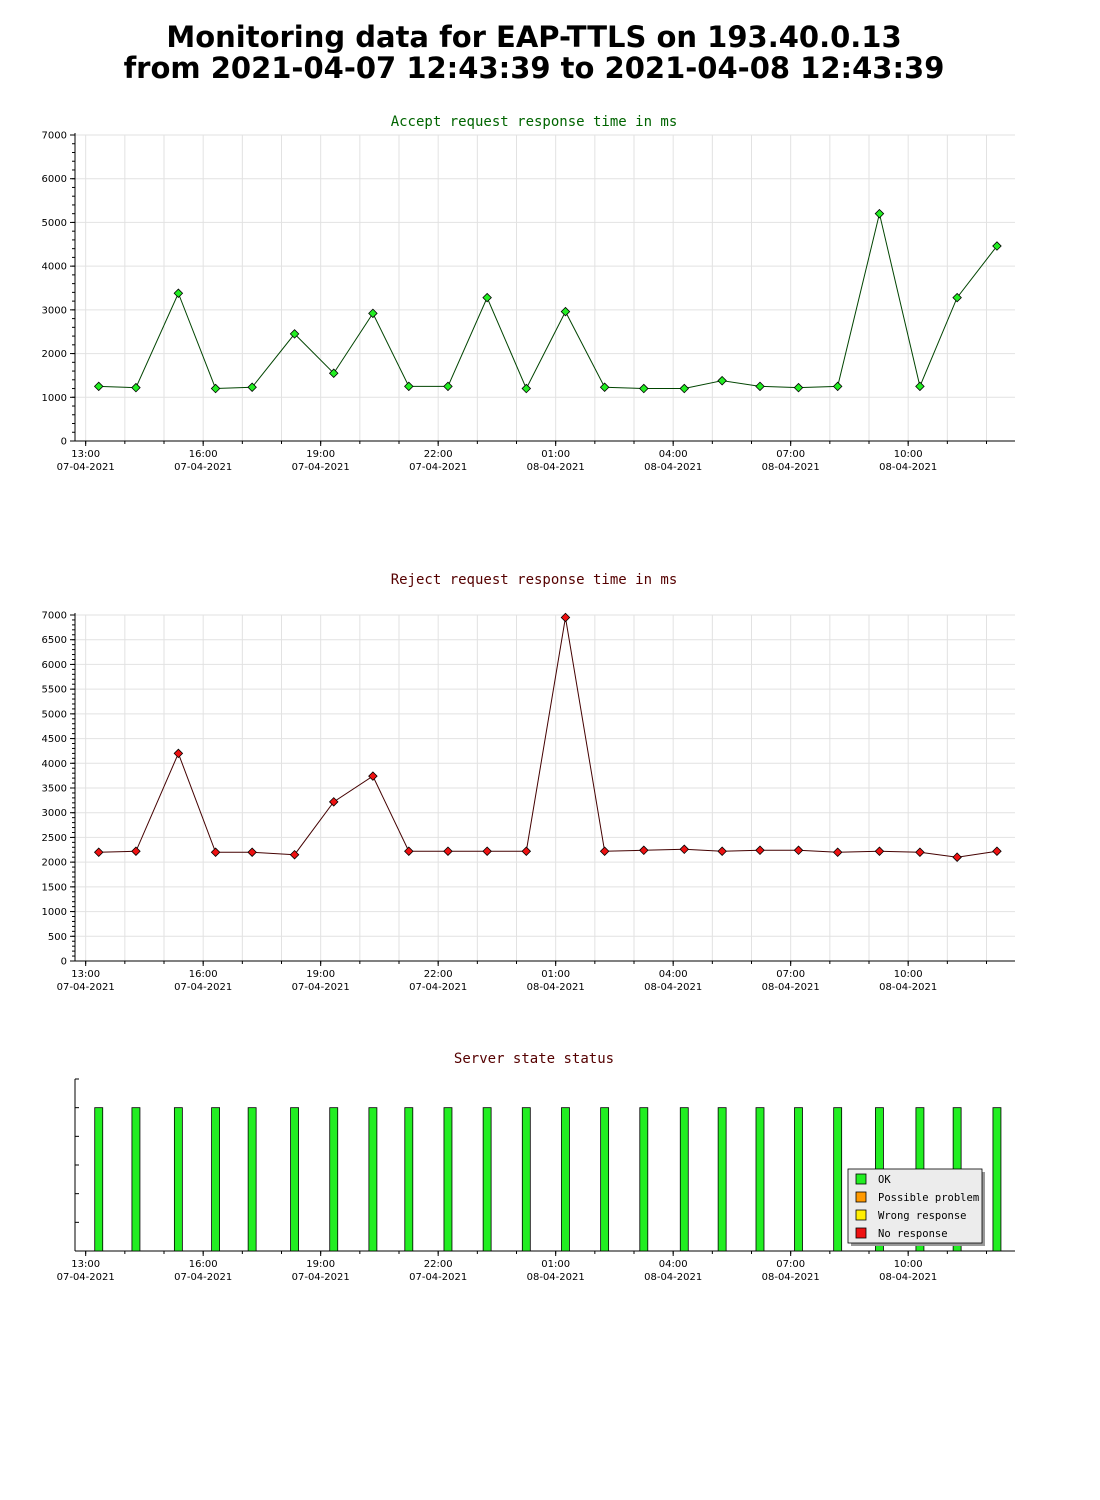 The height and width of the screenshot is (1500, 1100). What do you see at coordinates (54, 310) in the screenshot?
I see `y-tick-label: 3000` at bounding box center [54, 310].